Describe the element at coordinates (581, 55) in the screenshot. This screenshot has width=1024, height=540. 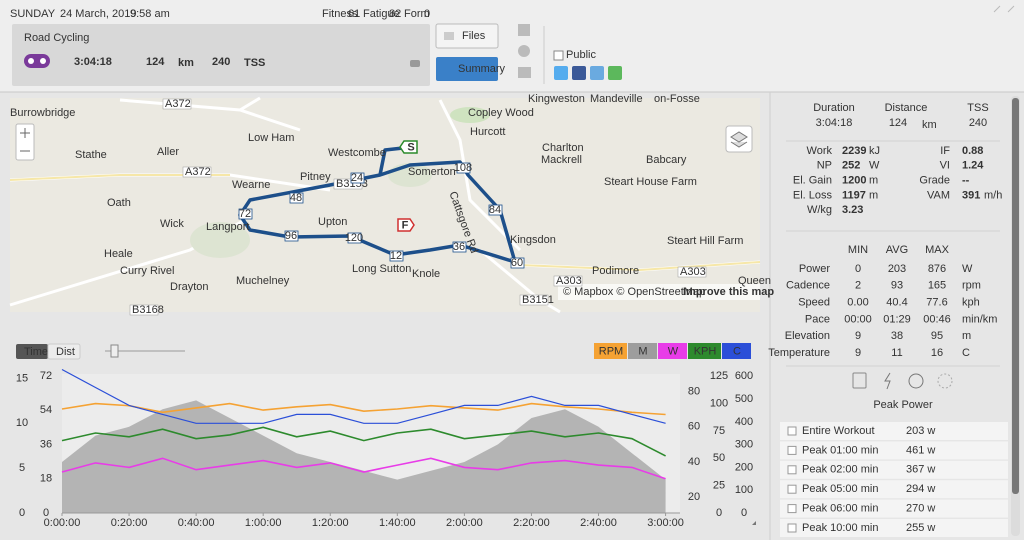
I see `public-label: Public` at that location.